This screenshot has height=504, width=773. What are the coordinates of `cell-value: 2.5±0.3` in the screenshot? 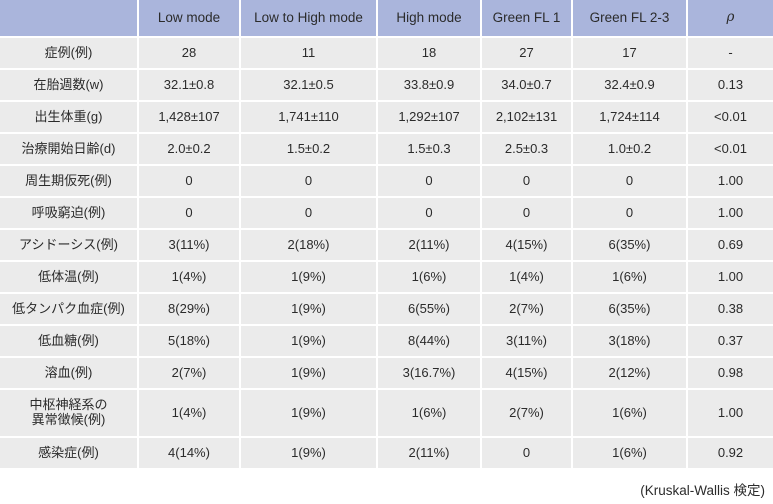 It's located at (526, 149).